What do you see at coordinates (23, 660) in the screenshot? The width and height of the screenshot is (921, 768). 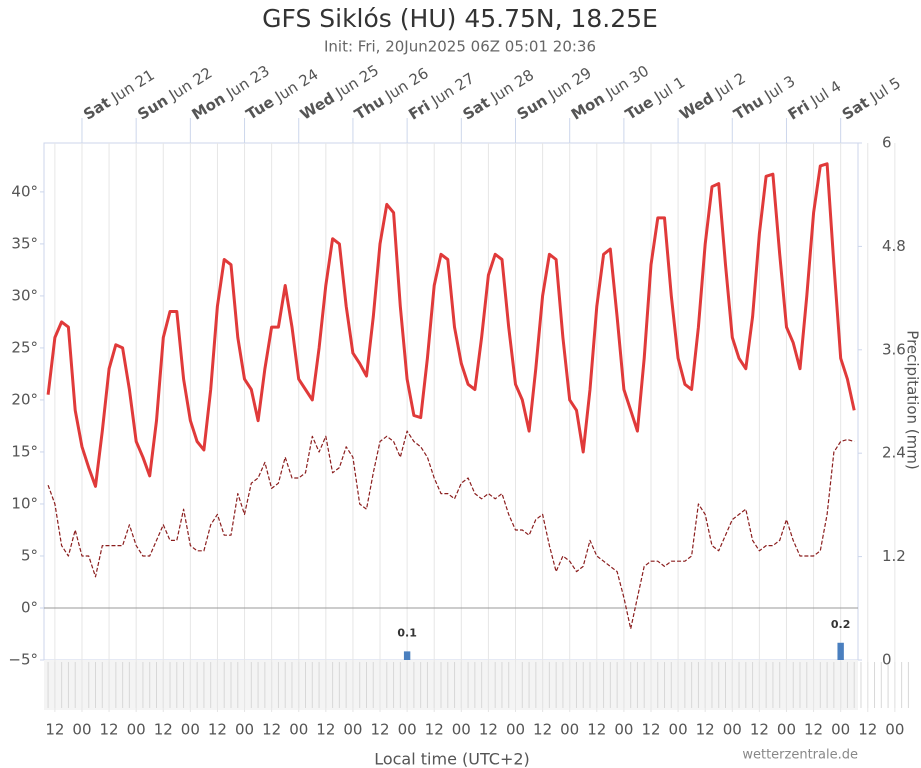 I see `y-tick-label: −5°` at bounding box center [23, 660].